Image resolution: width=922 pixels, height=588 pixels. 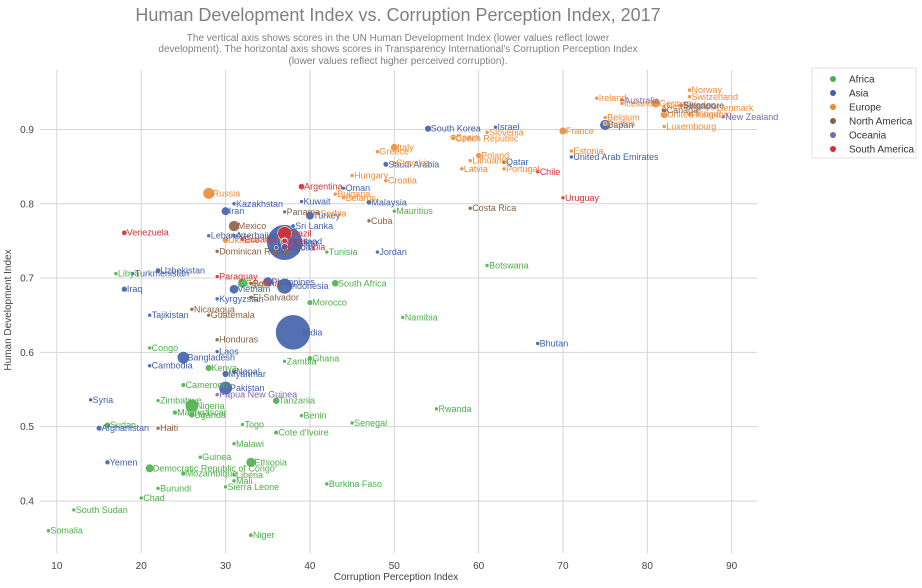 I want to click on point-label: El Salvador, so click(x=276, y=297).